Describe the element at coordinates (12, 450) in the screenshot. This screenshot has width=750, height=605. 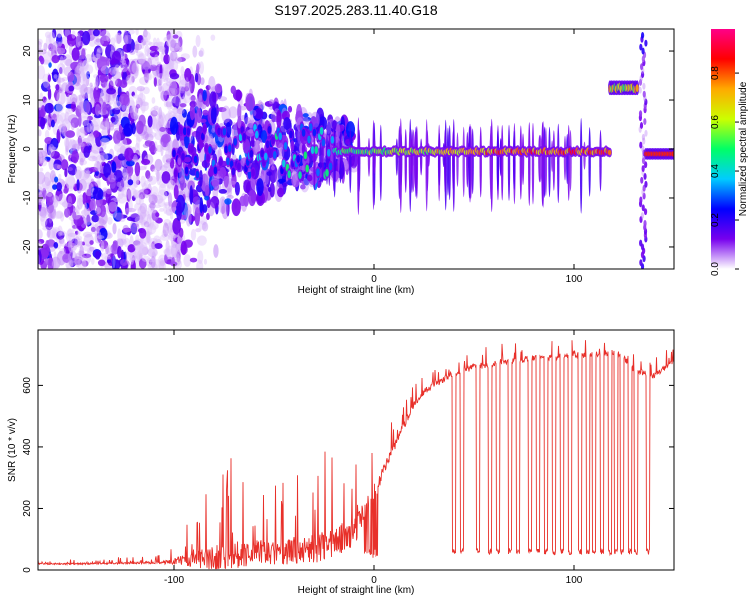
I see `snr-y-label: SNR (10 * v/v)` at that location.